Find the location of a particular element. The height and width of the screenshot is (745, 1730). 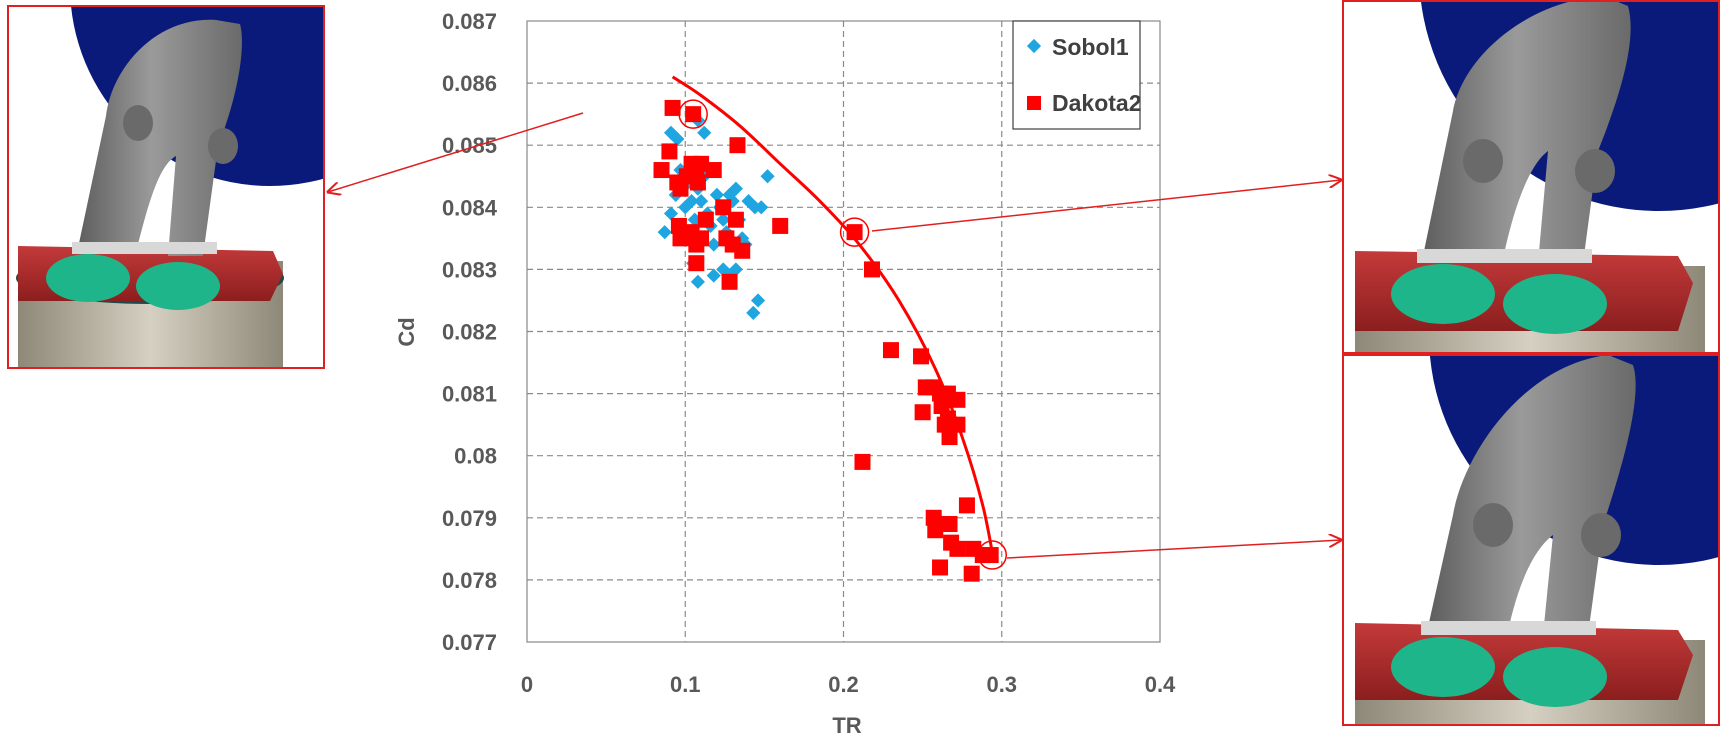

y-tick-label: 0.083 is located at coordinates (469, 269).